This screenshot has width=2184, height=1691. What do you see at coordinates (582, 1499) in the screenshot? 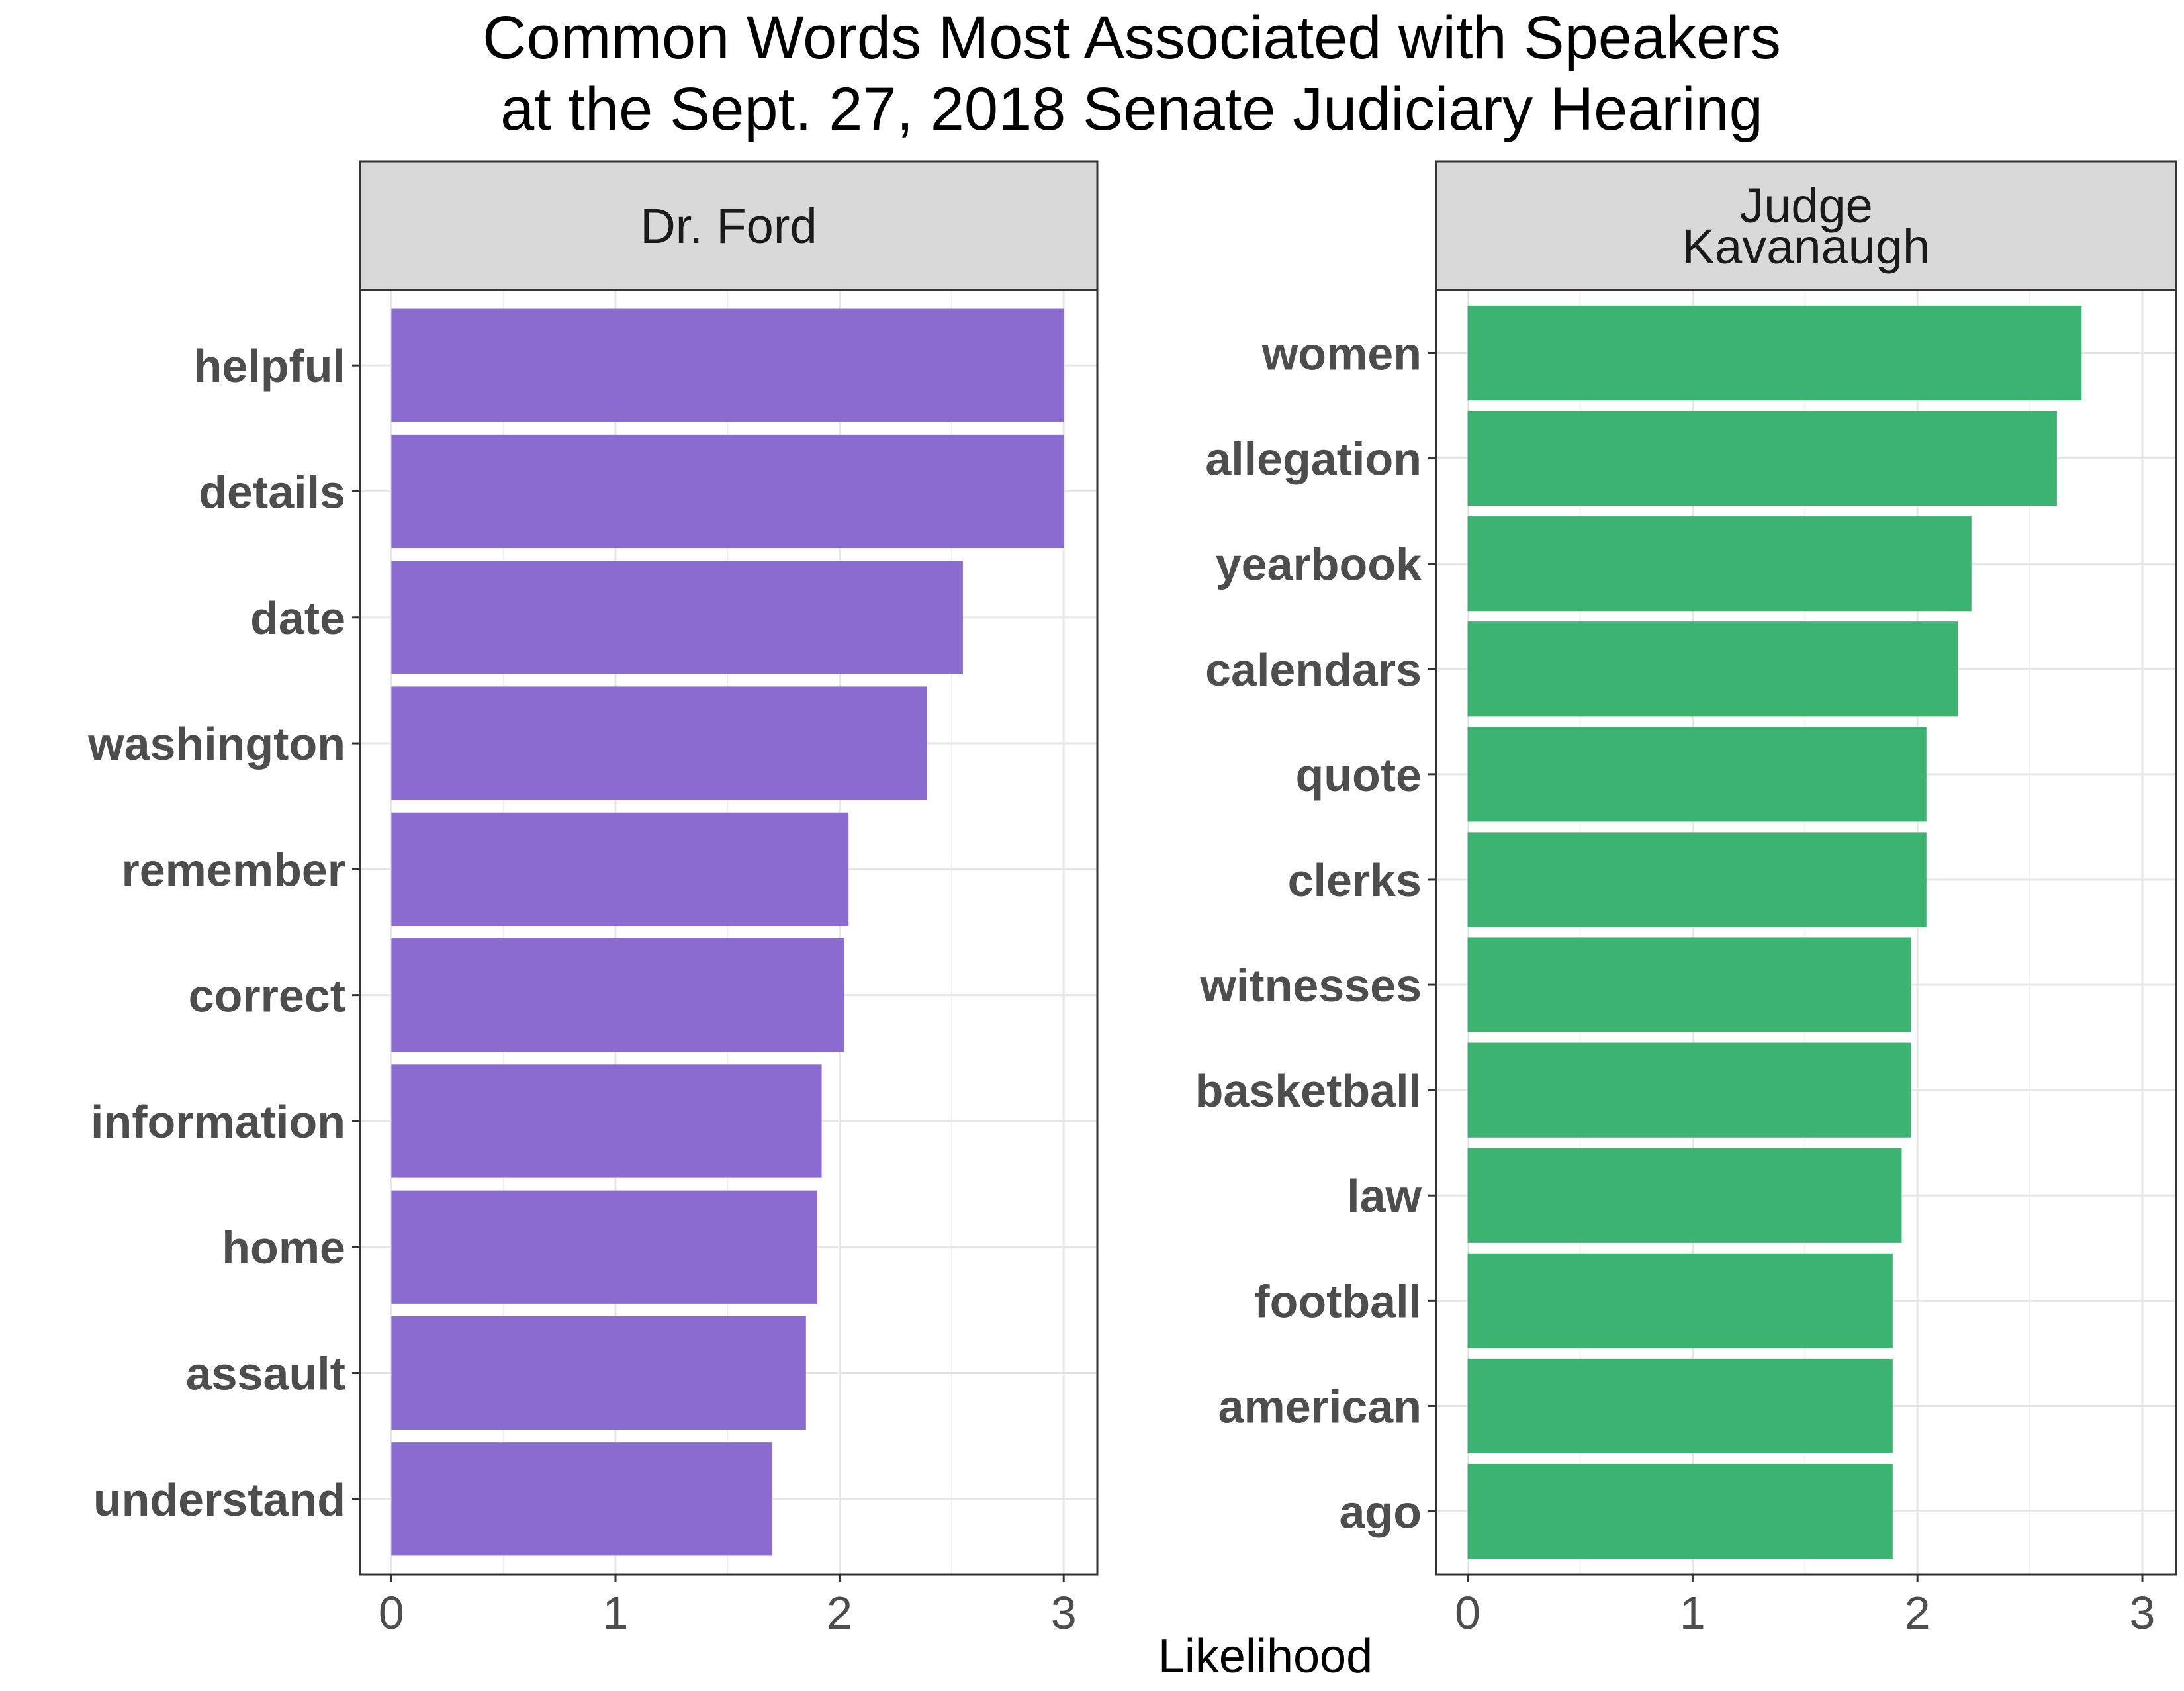
I see `bar-understand` at bounding box center [582, 1499].